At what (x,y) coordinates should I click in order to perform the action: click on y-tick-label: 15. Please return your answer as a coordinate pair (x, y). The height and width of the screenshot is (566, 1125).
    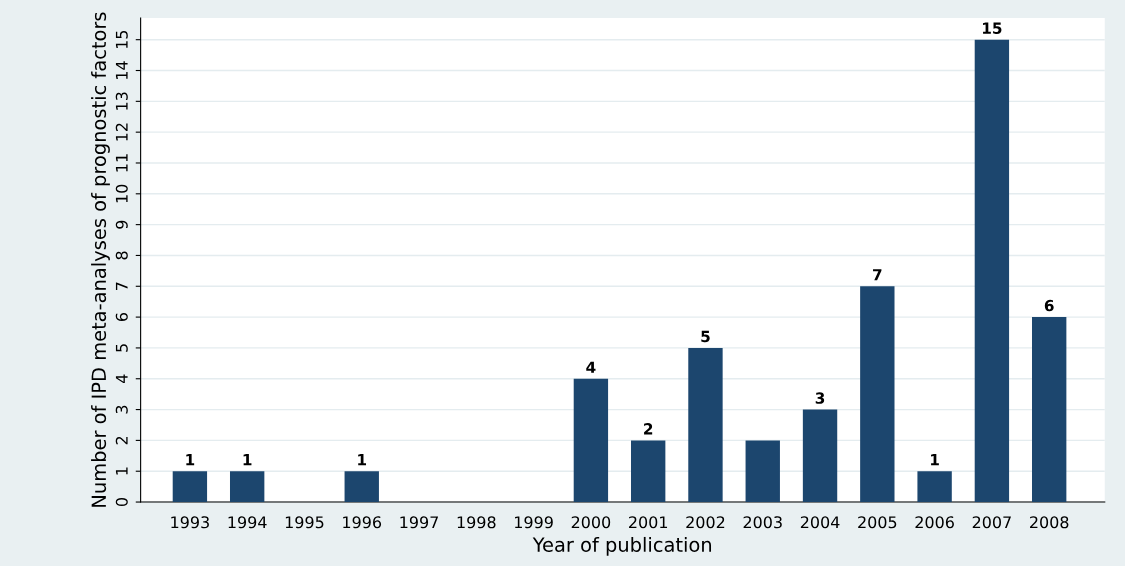
    Looking at the image, I should click on (121, 39).